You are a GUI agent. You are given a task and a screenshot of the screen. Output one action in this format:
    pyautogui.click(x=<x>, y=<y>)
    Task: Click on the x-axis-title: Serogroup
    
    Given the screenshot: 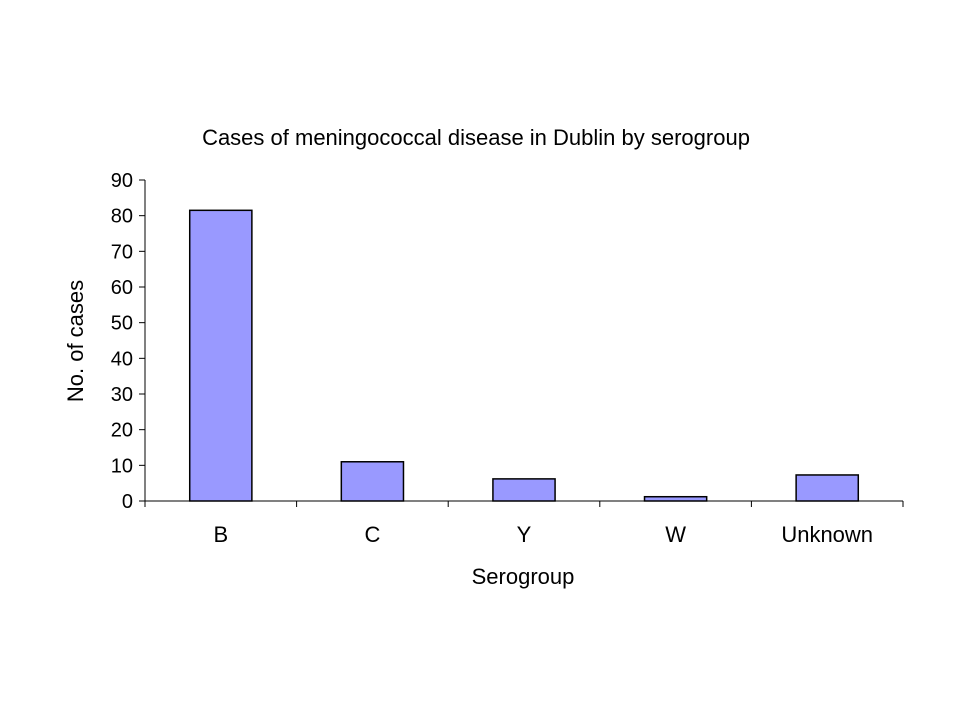 What is the action you would take?
    pyautogui.click(x=523, y=576)
    